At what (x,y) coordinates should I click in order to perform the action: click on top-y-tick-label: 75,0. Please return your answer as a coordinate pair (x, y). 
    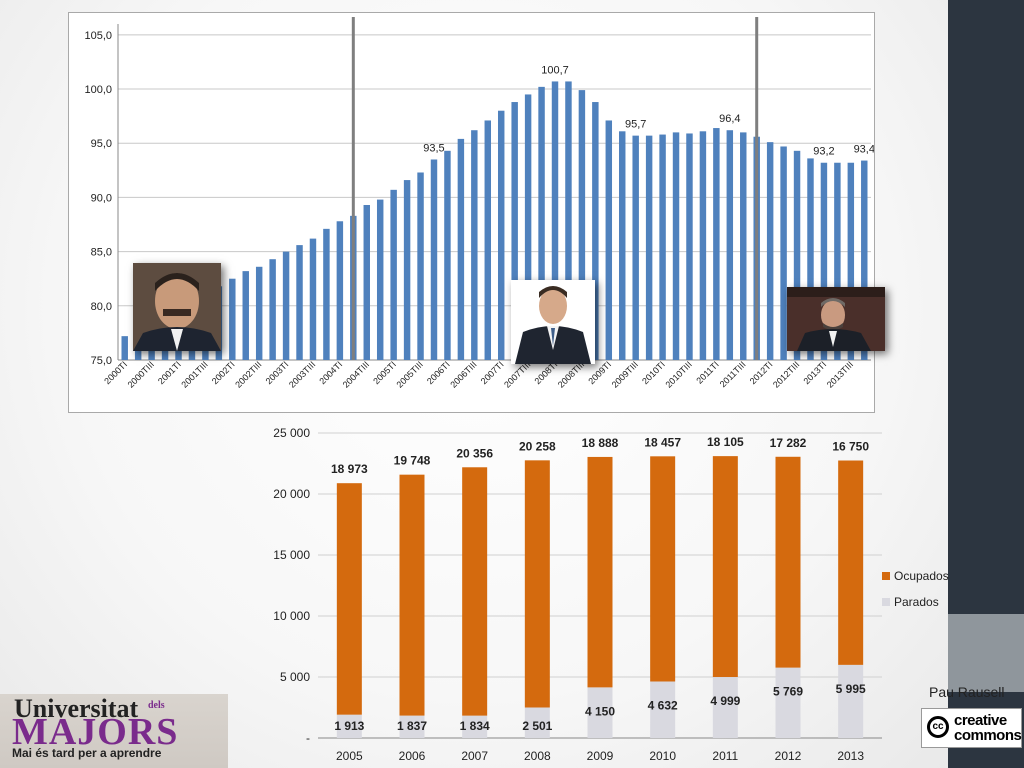
    Looking at the image, I should click on (101, 361).